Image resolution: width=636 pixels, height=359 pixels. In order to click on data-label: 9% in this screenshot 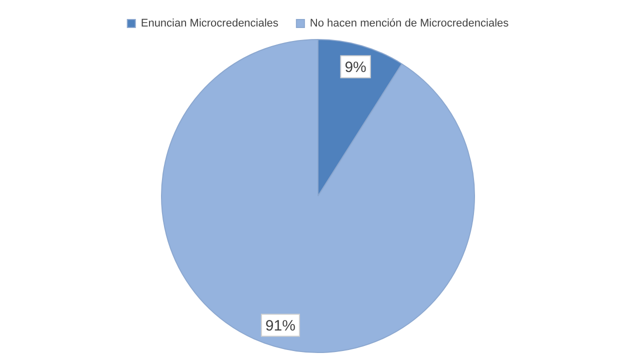, I will do `click(355, 67)`.